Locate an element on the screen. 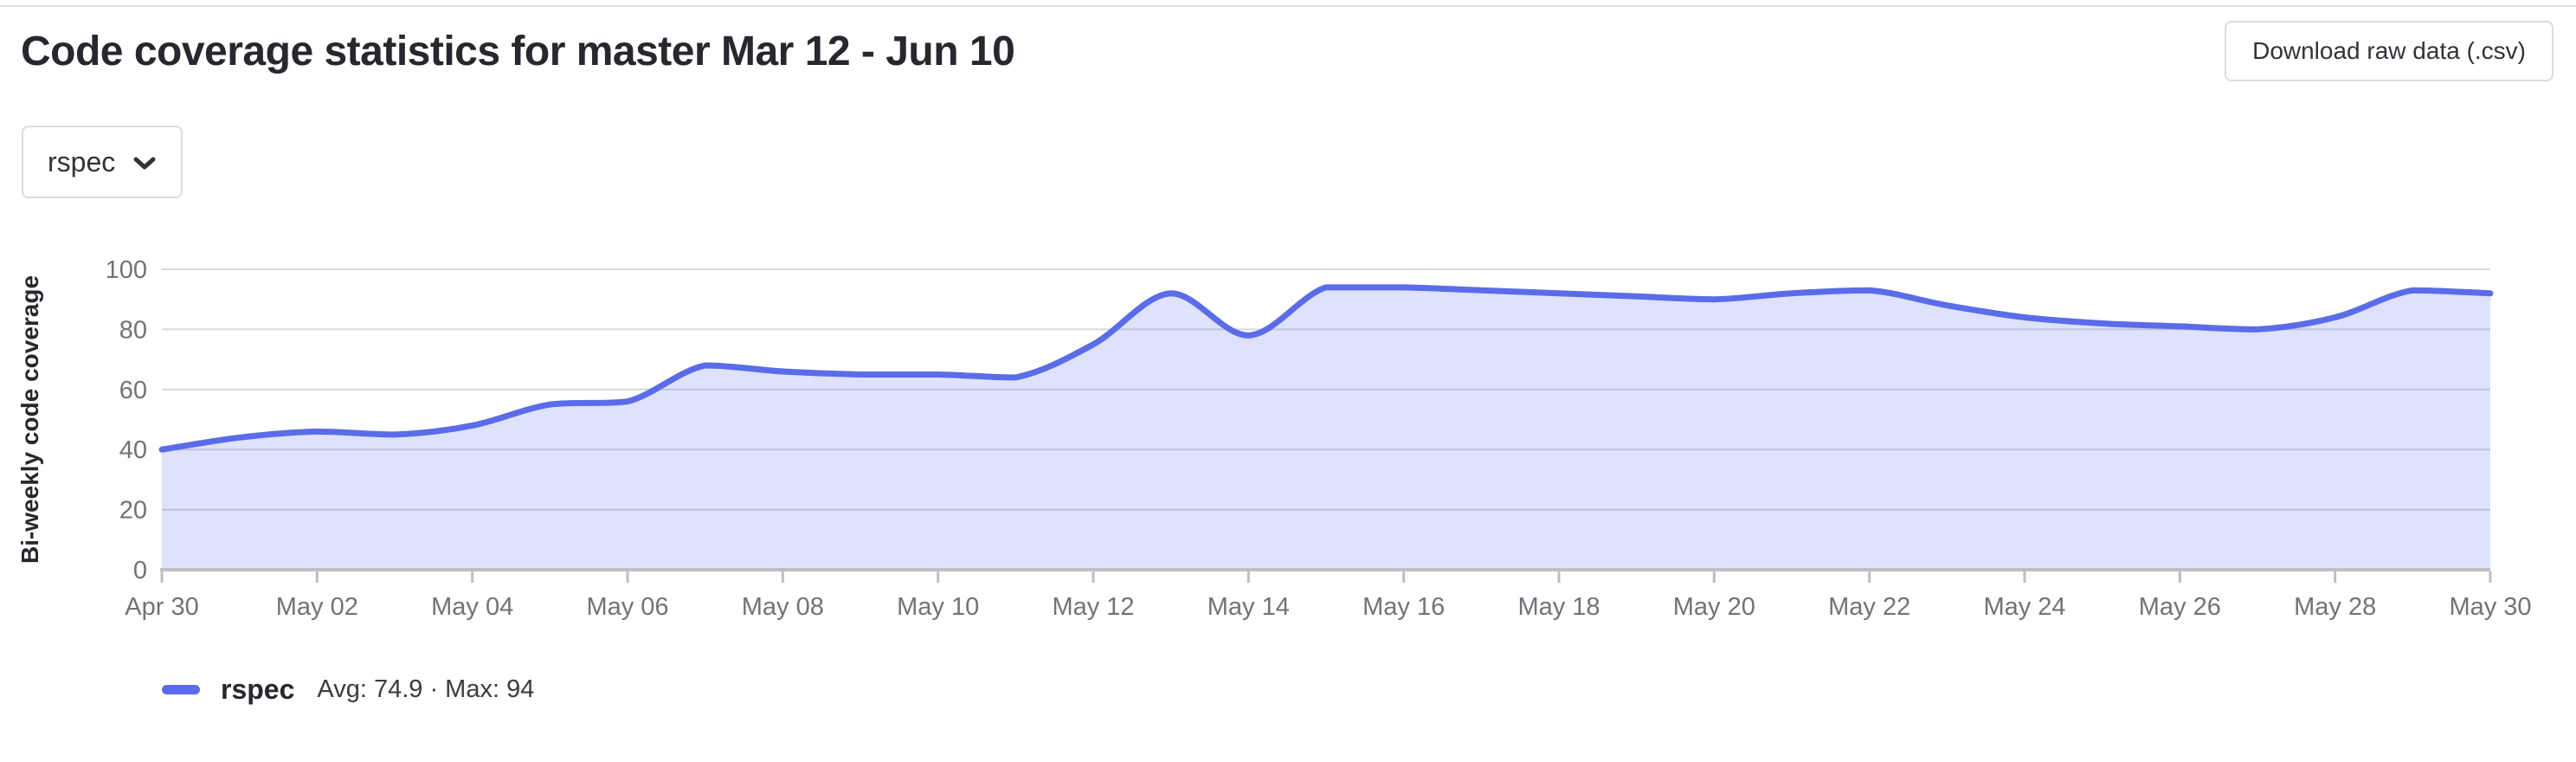 The image size is (2576, 762). svg-text: 80 is located at coordinates (133, 330).